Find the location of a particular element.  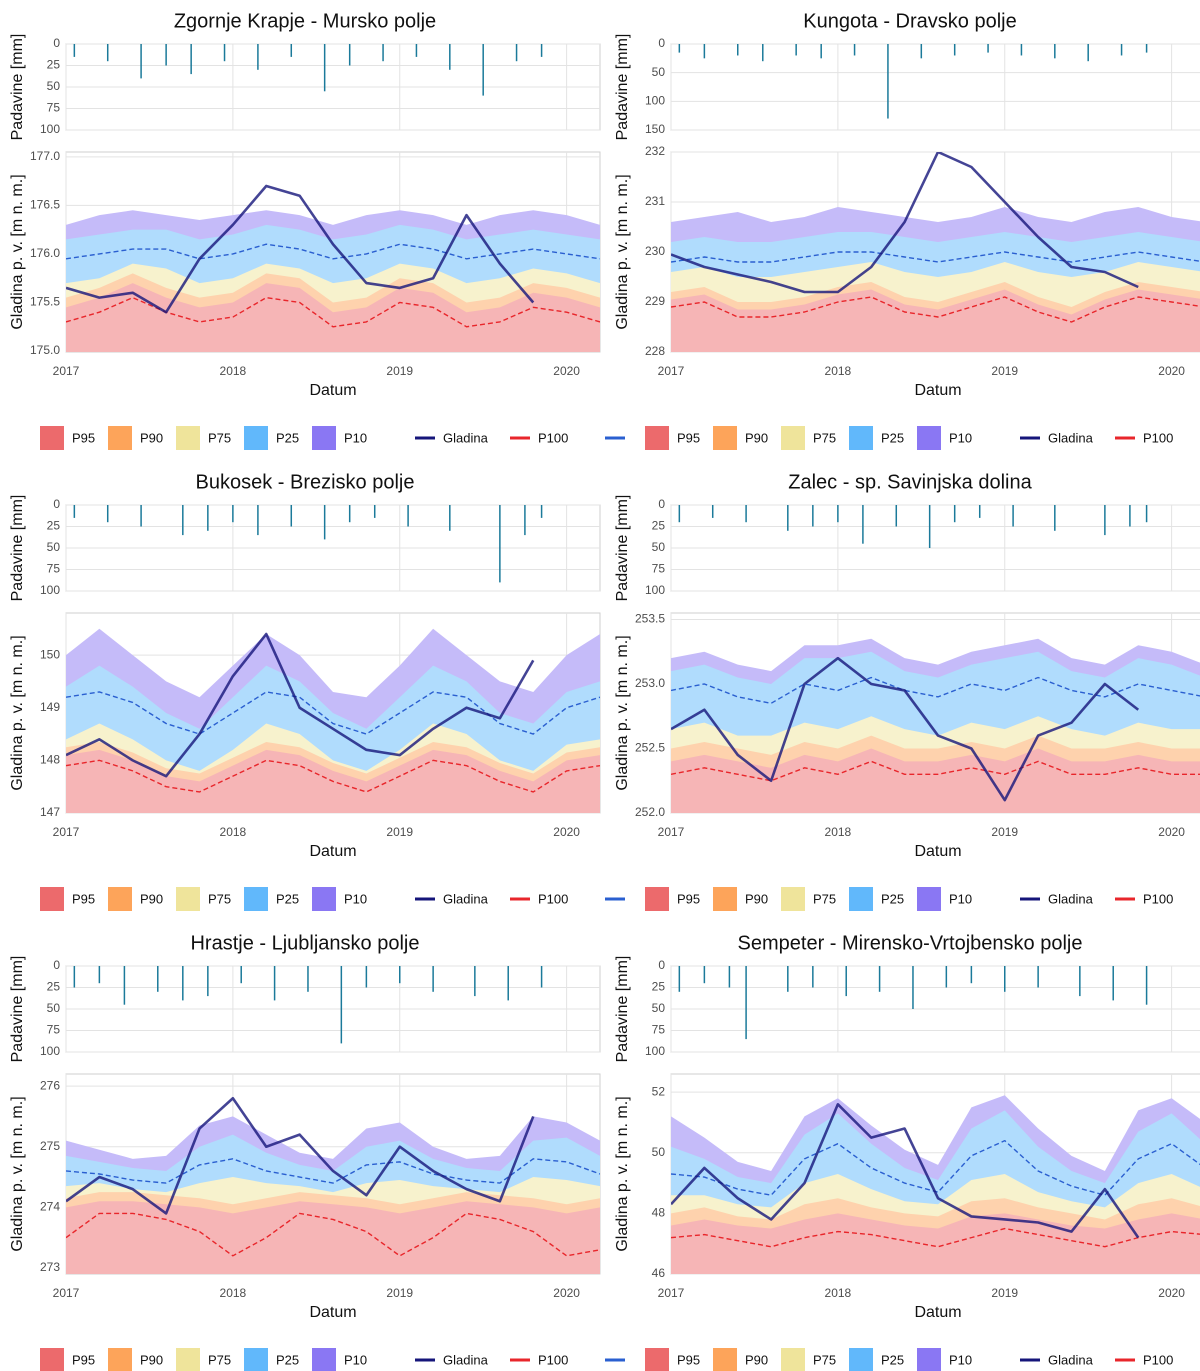

y-tick-label: 176.5 is located at coordinates (45, 205).